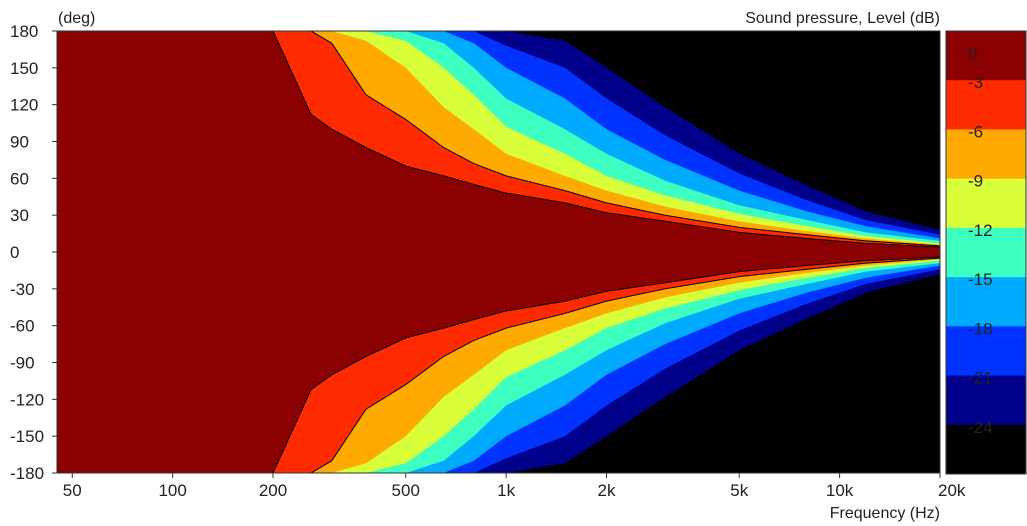  Describe the element at coordinates (842, 18) in the screenshot. I see `colorbar-title: Sound pressure, Level (dB)` at that location.